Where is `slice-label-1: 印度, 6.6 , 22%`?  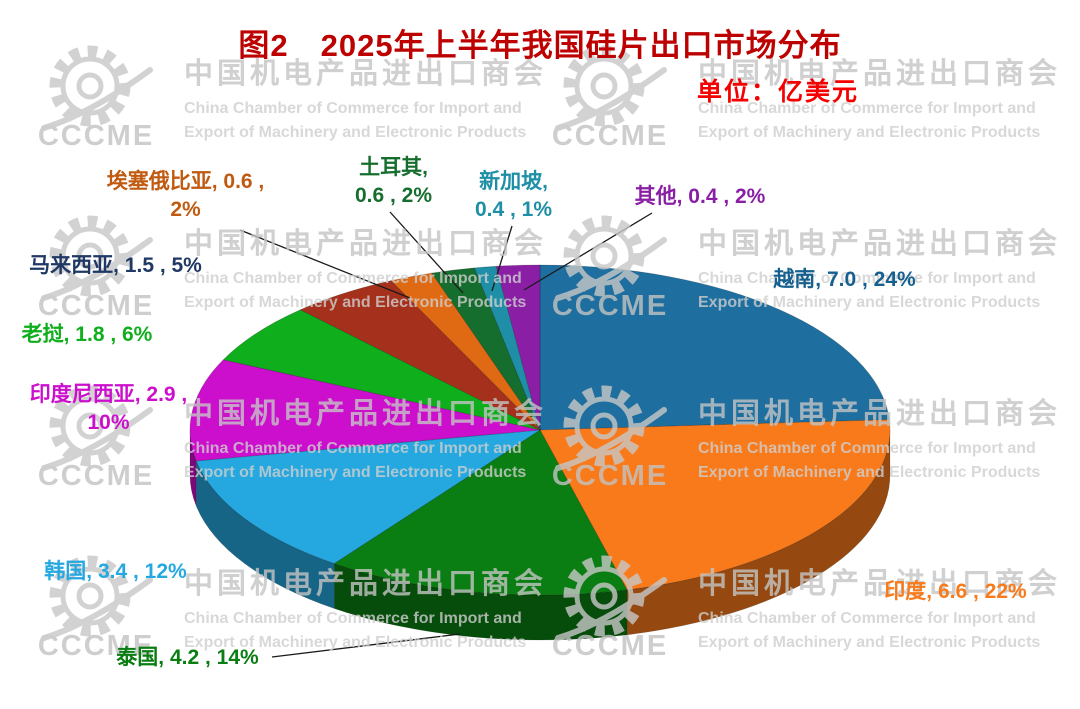
slice-label-1: 印度, 6.6 , 22% is located at coordinates (955, 592).